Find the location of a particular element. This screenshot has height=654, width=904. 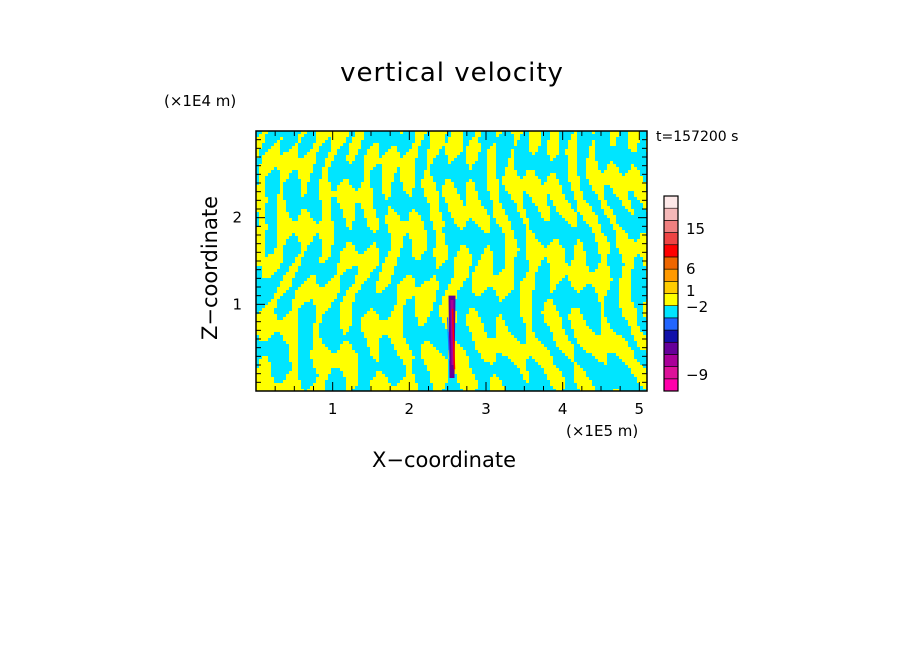

chart-title: vertical velocity is located at coordinates (452, 73).